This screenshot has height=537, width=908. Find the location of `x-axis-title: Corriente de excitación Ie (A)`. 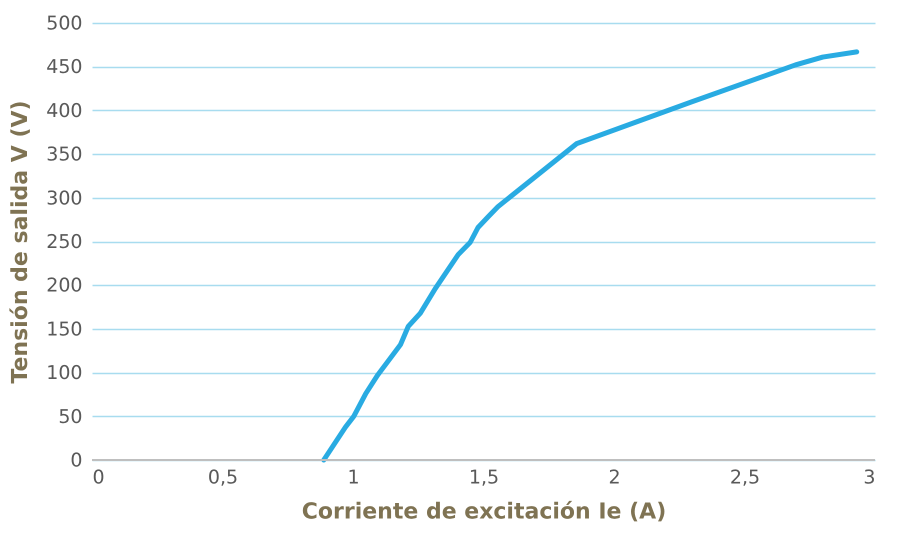

x-axis-title: Corriente de excitación Ie (A) is located at coordinates (484, 512).